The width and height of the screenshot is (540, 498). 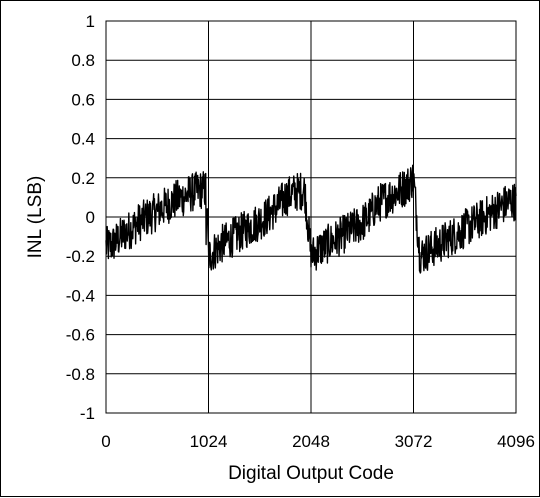 I want to click on y-tick-label: 0.6, so click(x=83, y=99).